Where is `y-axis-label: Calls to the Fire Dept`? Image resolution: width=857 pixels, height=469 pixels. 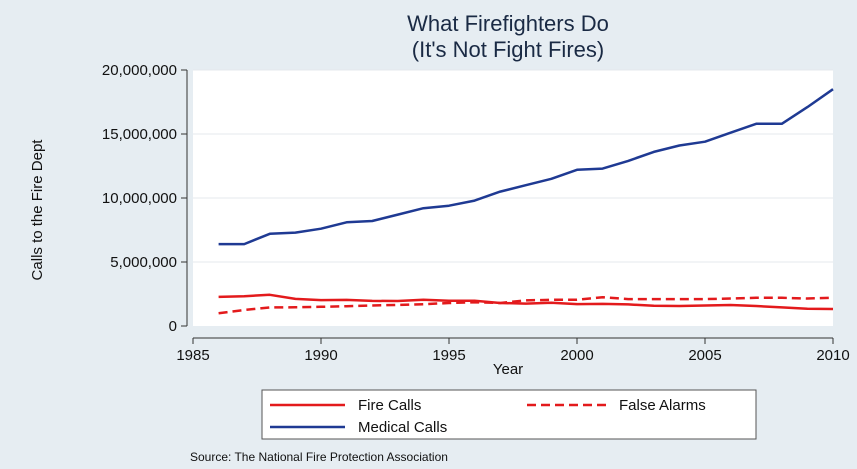 y-axis-label: Calls to the Fire Dept is located at coordinates (37, 210).